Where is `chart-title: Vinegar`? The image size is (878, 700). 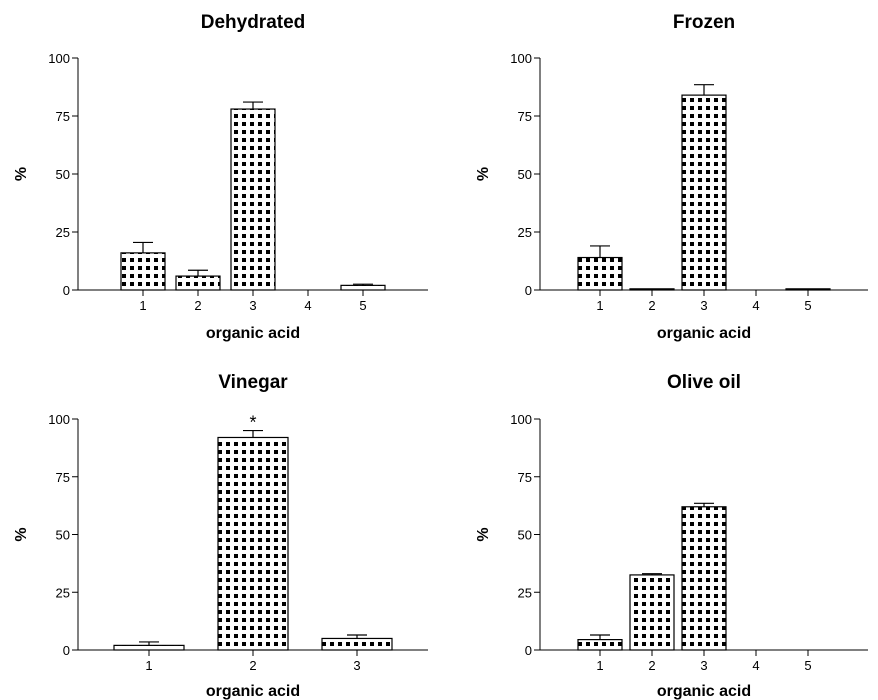
chart-title: Vinegar is located at coordinates (253, 382).